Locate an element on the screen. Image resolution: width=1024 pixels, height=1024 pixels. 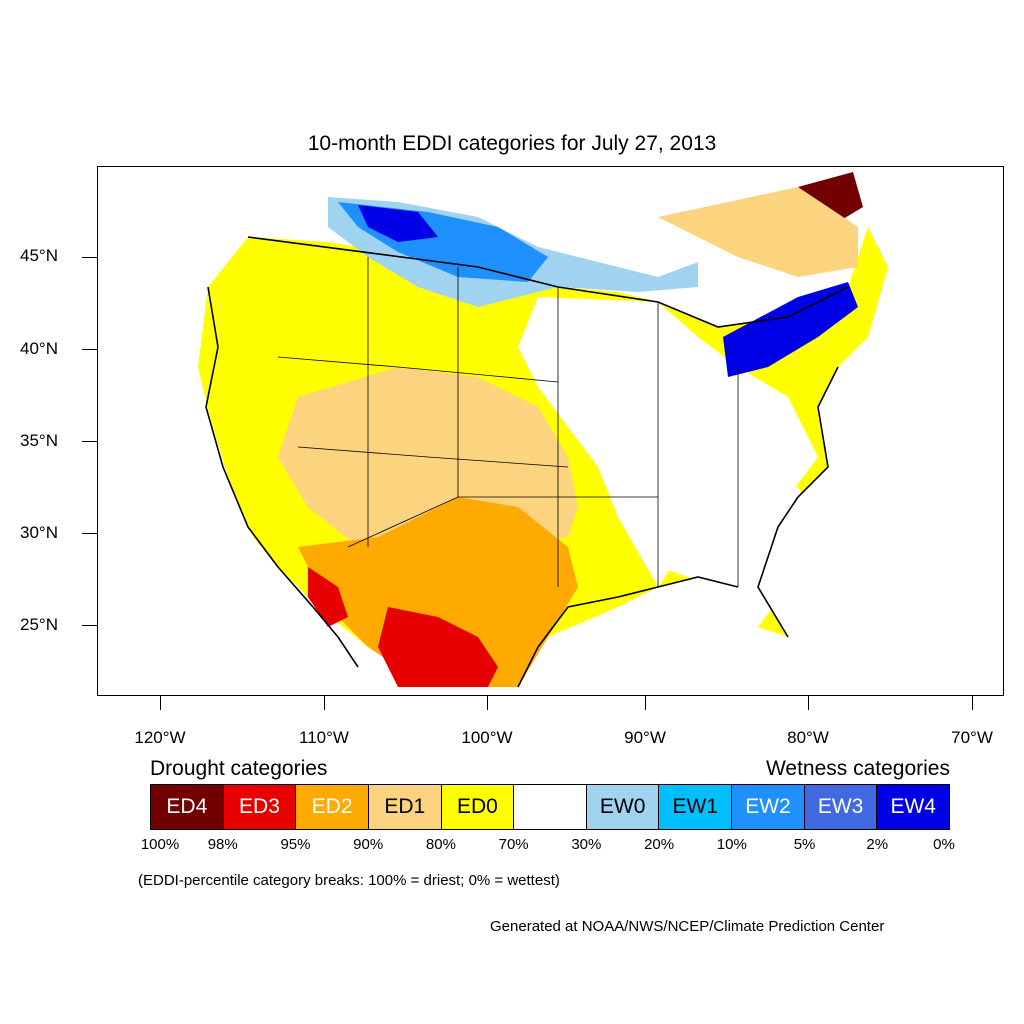
legend-cell-ew3: EW3 is located at coordinates (841, 807).